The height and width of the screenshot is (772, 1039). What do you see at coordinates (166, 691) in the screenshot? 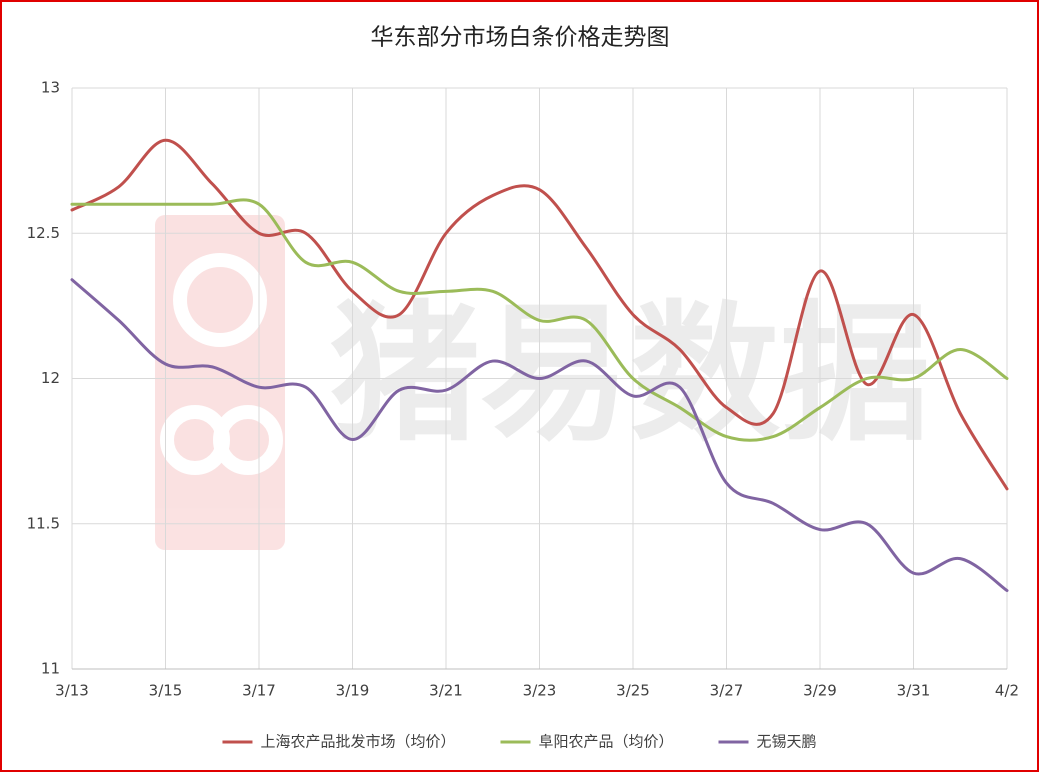
I see `x-tick-label: 3/15` at bounding box center [166, 691].